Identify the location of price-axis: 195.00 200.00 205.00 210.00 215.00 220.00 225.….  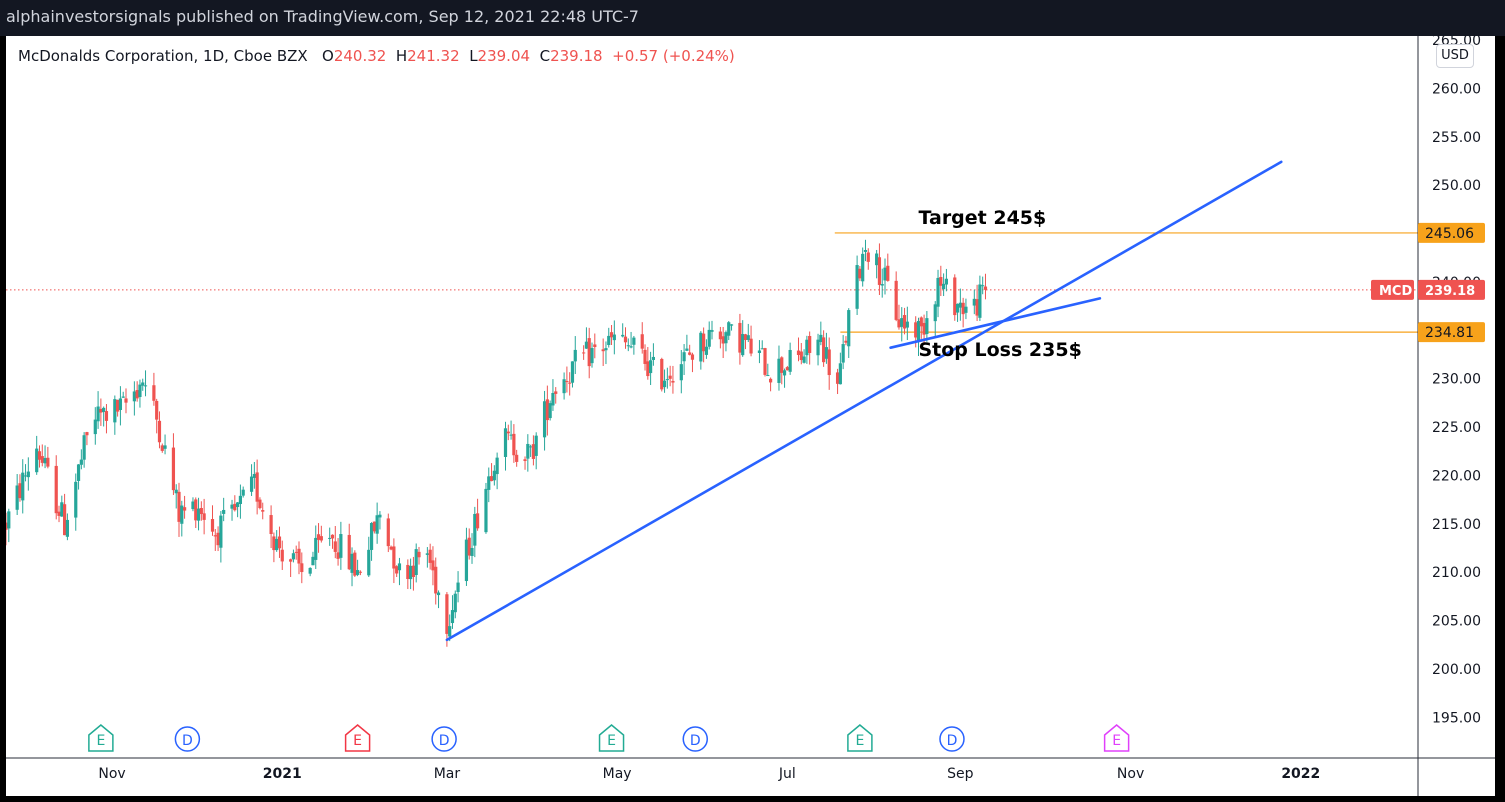
(1456, 381).